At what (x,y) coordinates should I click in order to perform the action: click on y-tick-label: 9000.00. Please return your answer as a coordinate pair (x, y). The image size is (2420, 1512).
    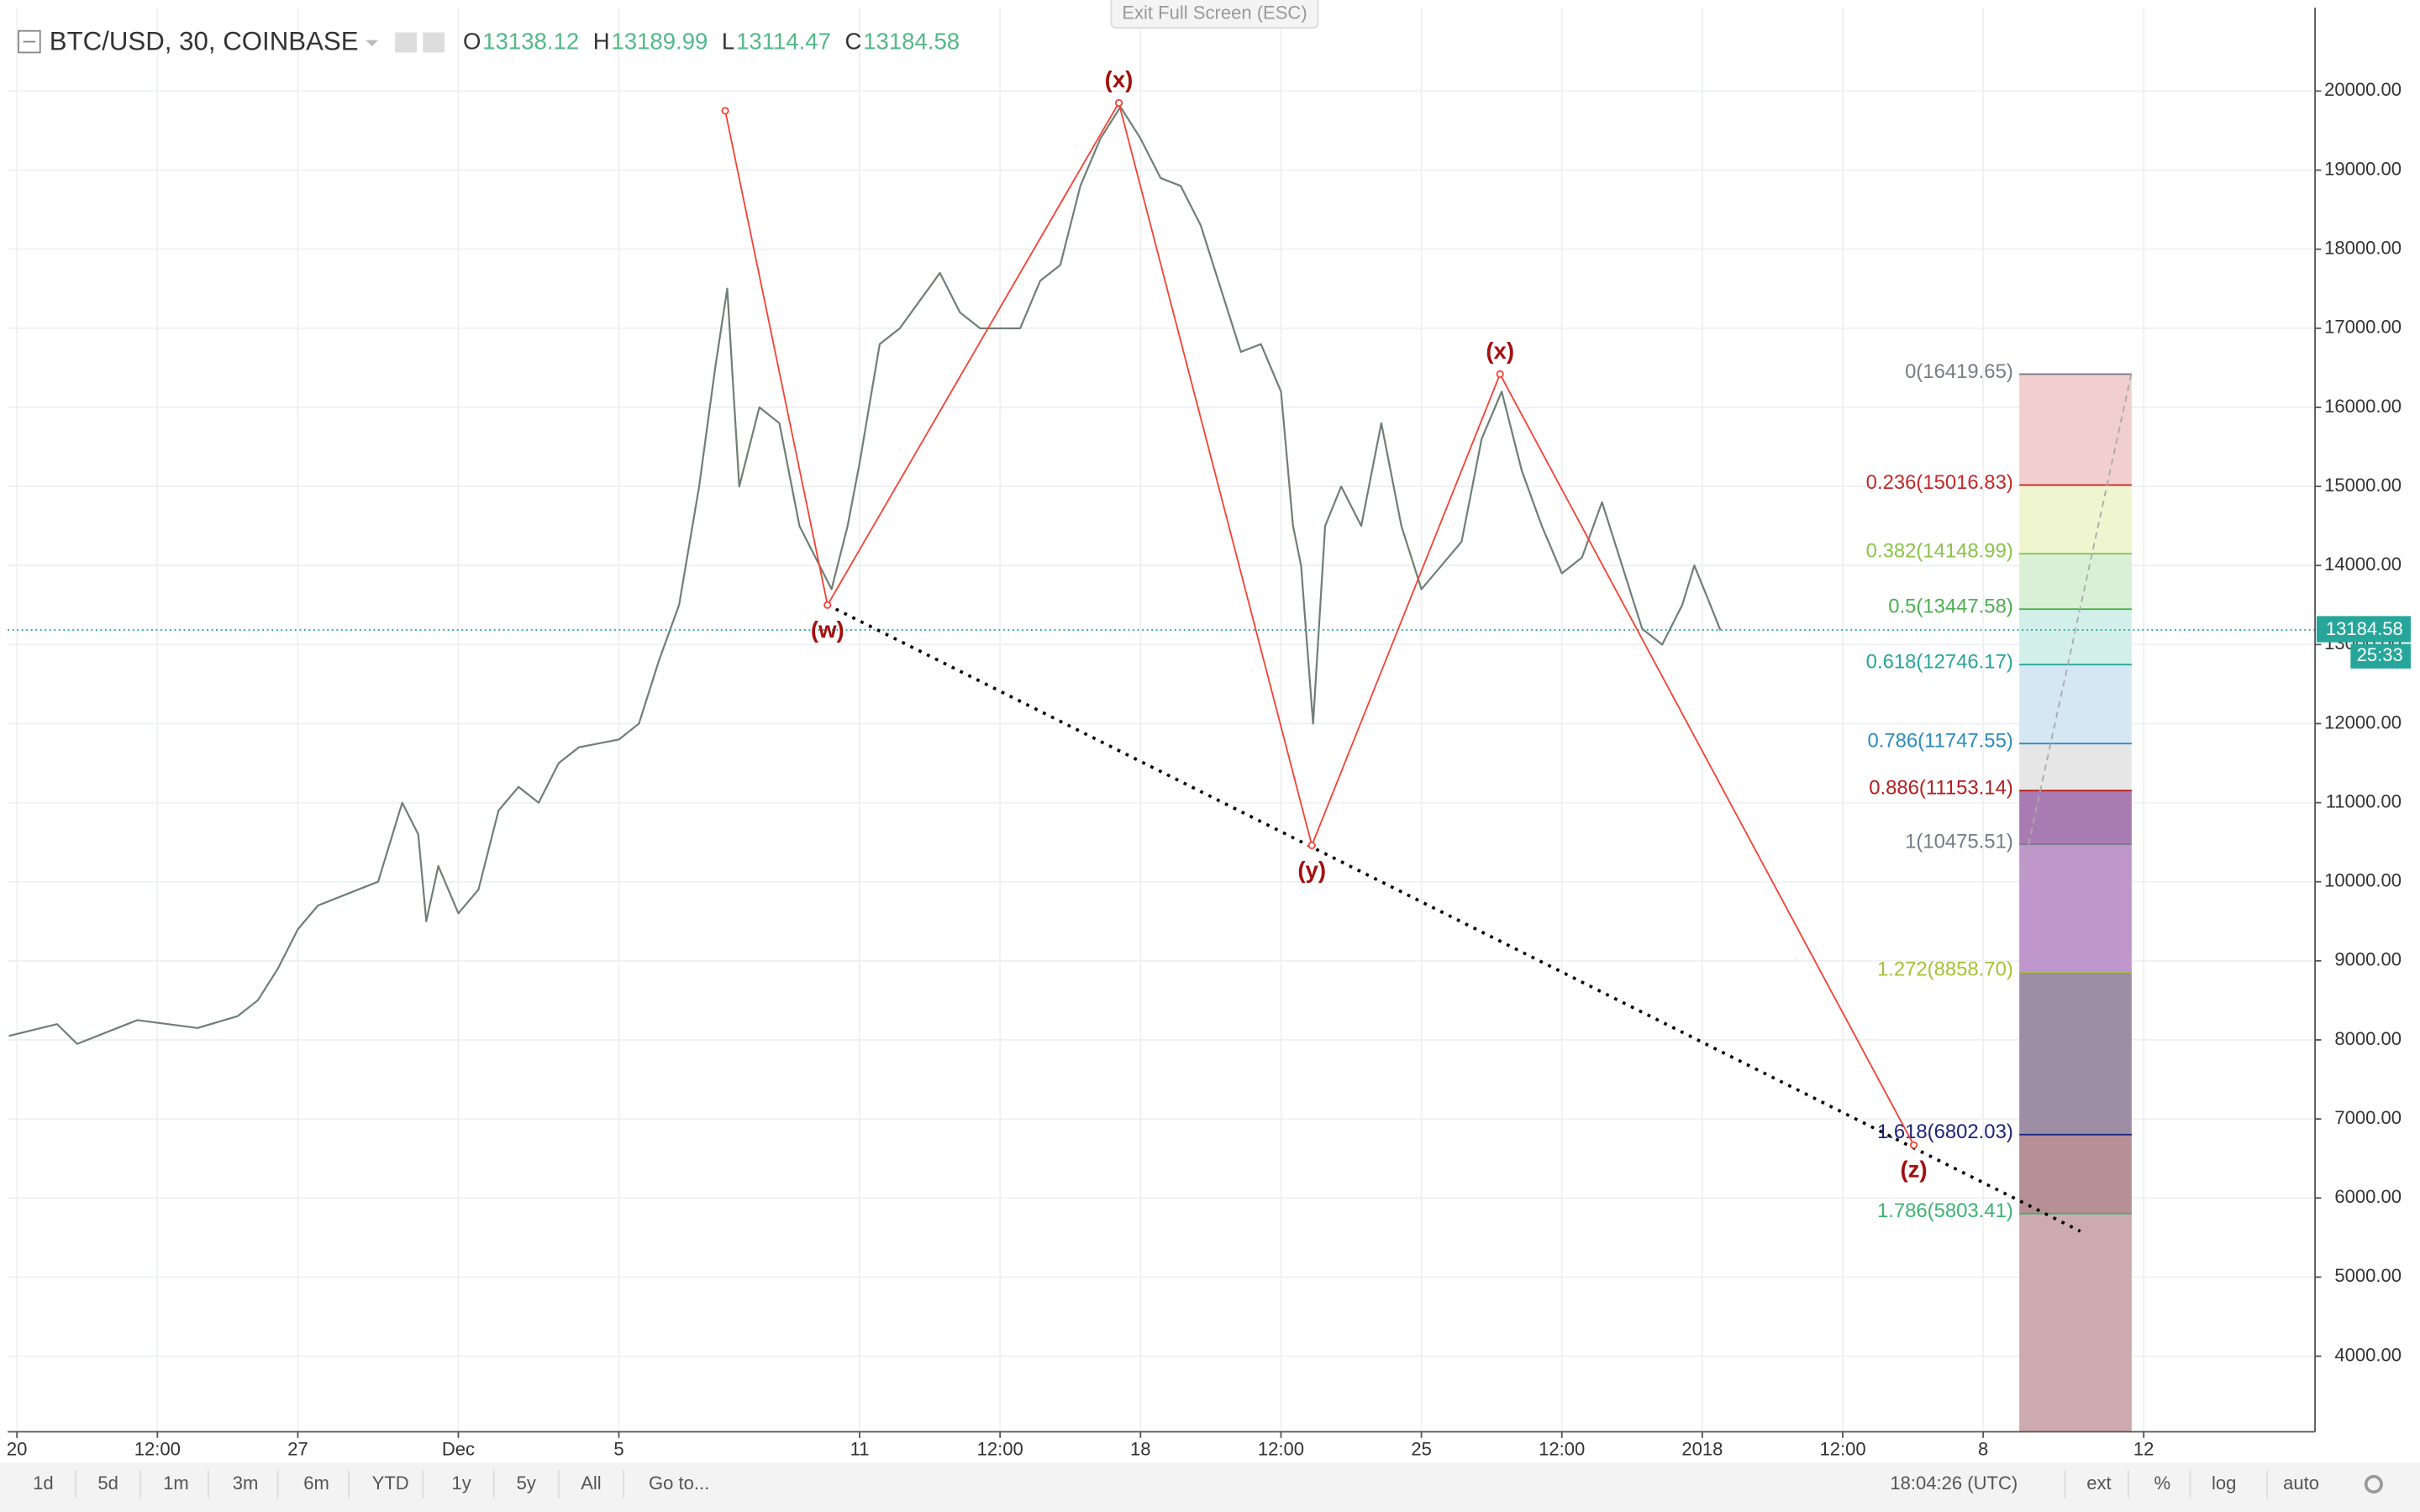
    Looking at the image, I should click on (2368, 959).